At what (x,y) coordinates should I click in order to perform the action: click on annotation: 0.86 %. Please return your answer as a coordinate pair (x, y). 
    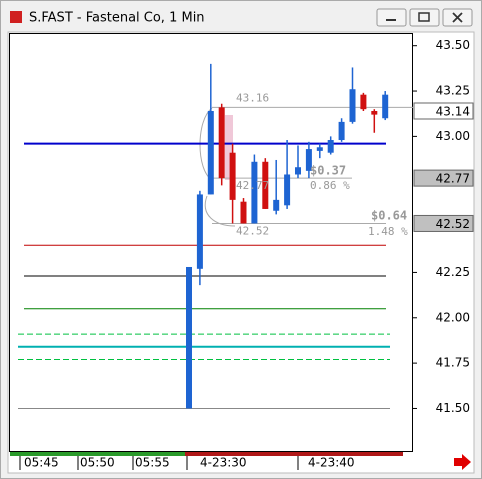
    Looking at the image, I should click on (330, 185).